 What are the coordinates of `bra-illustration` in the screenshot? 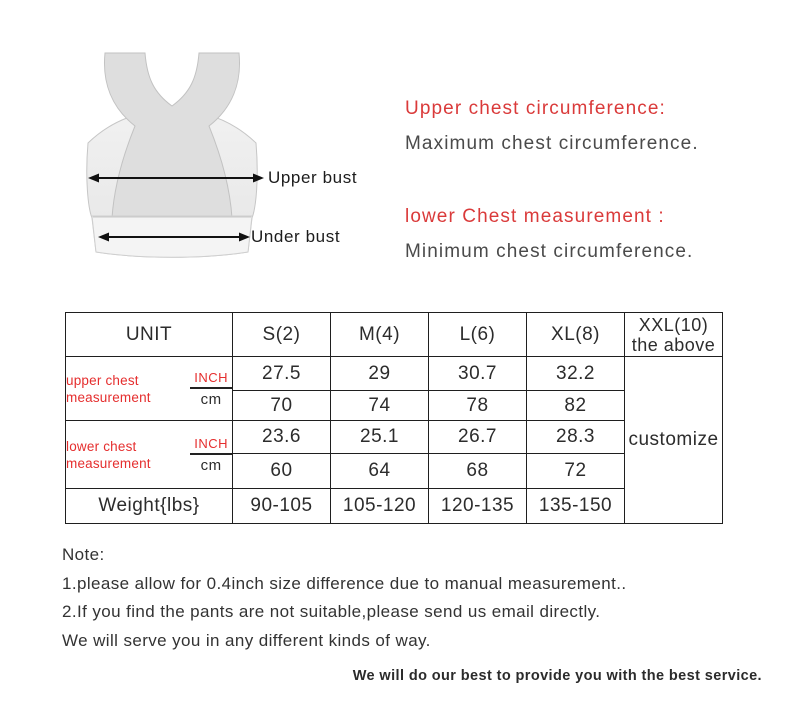 It's located at (175, 155).